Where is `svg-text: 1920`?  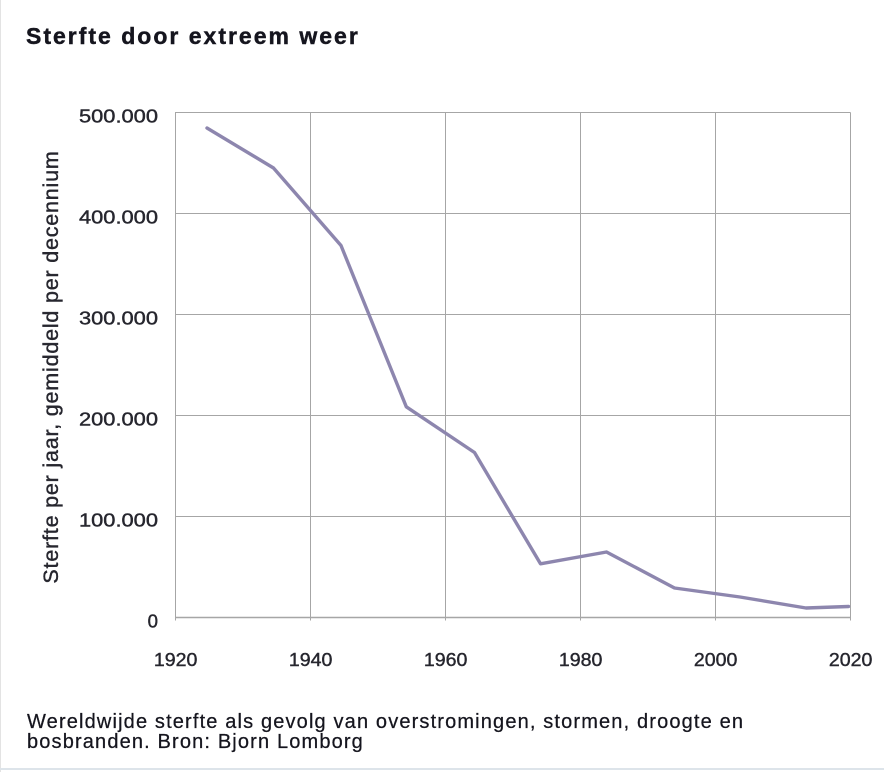 svg-text: 1920 is located at coordinates (176, 659).